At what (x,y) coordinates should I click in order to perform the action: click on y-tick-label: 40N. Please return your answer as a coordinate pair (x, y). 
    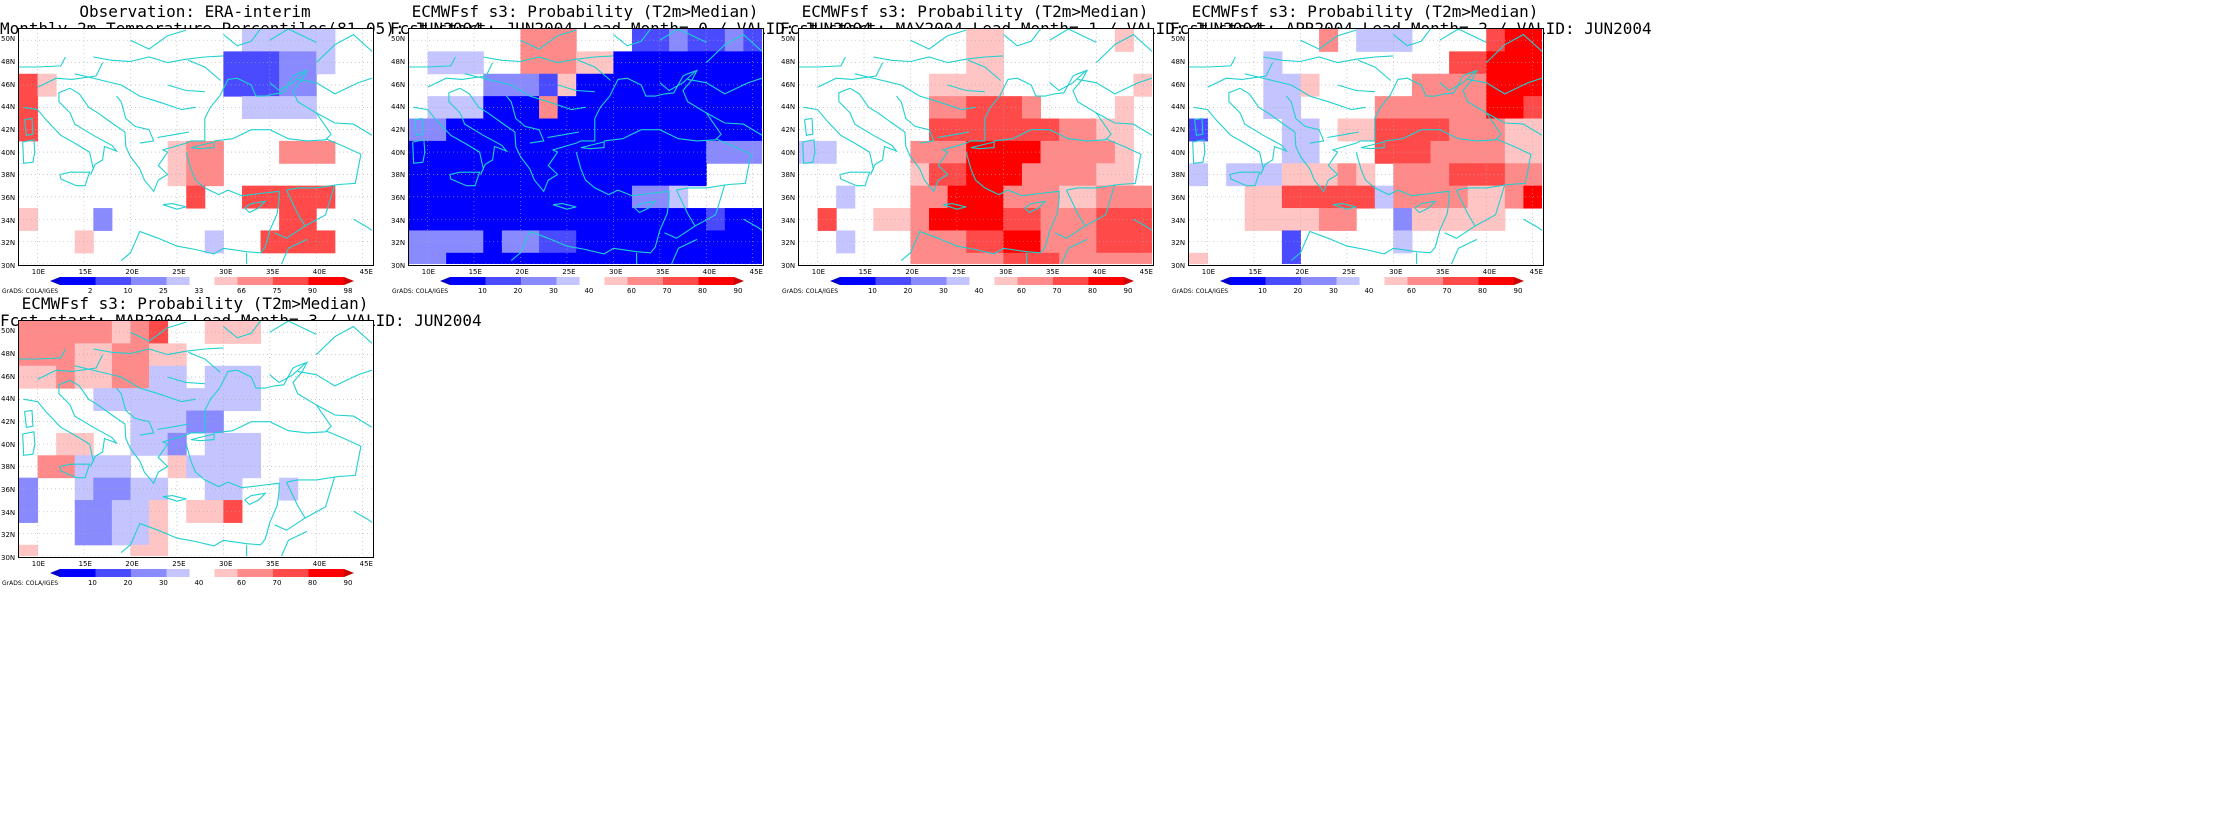
    Looking at the image, I should click on (398, 152).